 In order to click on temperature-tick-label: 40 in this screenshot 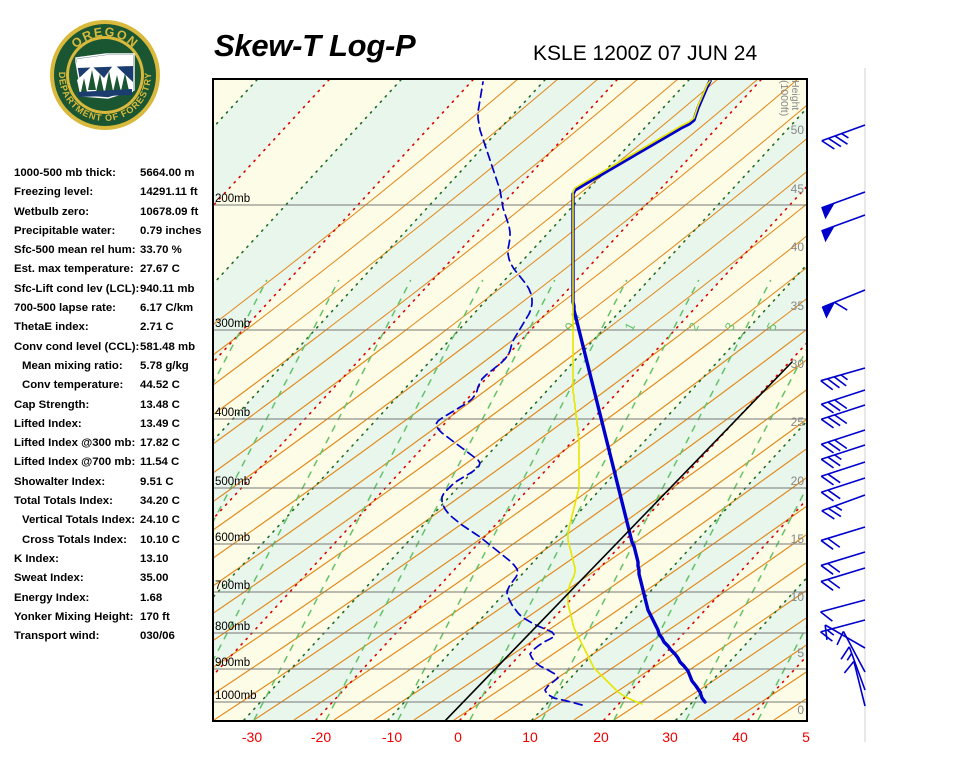, I will do `click(740, 737)`.